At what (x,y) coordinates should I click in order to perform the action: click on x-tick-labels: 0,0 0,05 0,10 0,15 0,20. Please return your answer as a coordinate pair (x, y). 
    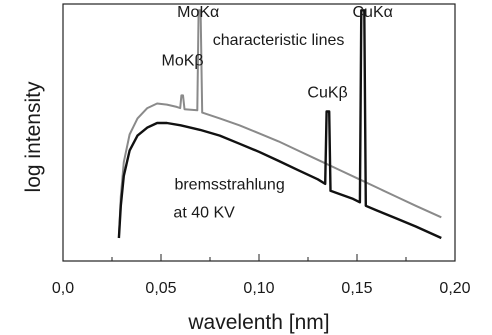
    Looking at the image, I should click on (261, 288).